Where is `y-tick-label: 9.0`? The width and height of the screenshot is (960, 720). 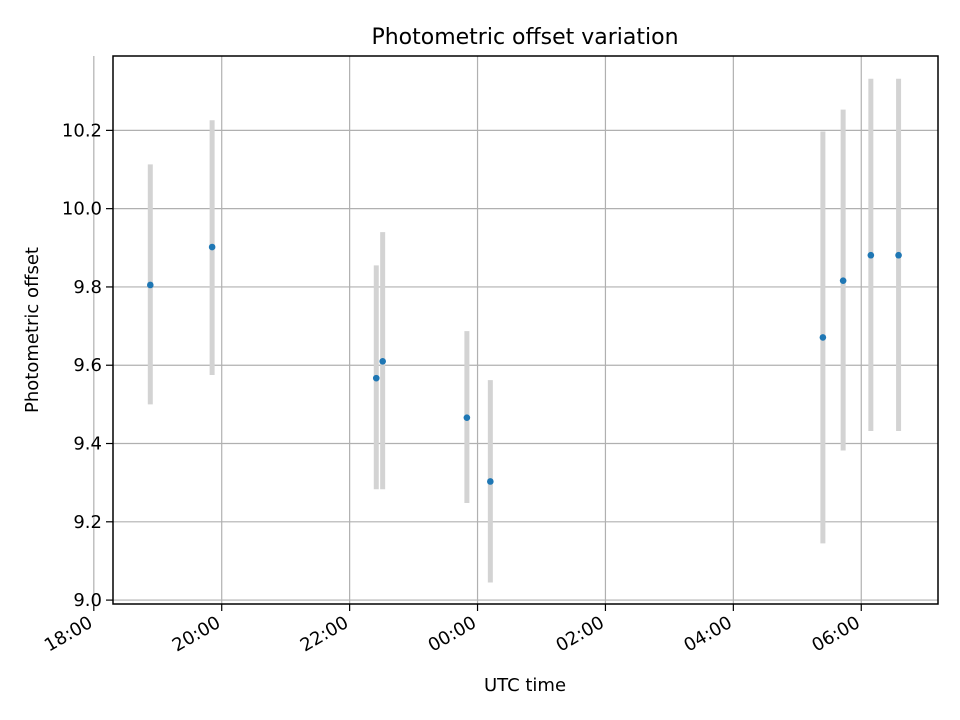
y-tick-label: 9.0 is located at coordinates (87, 600).